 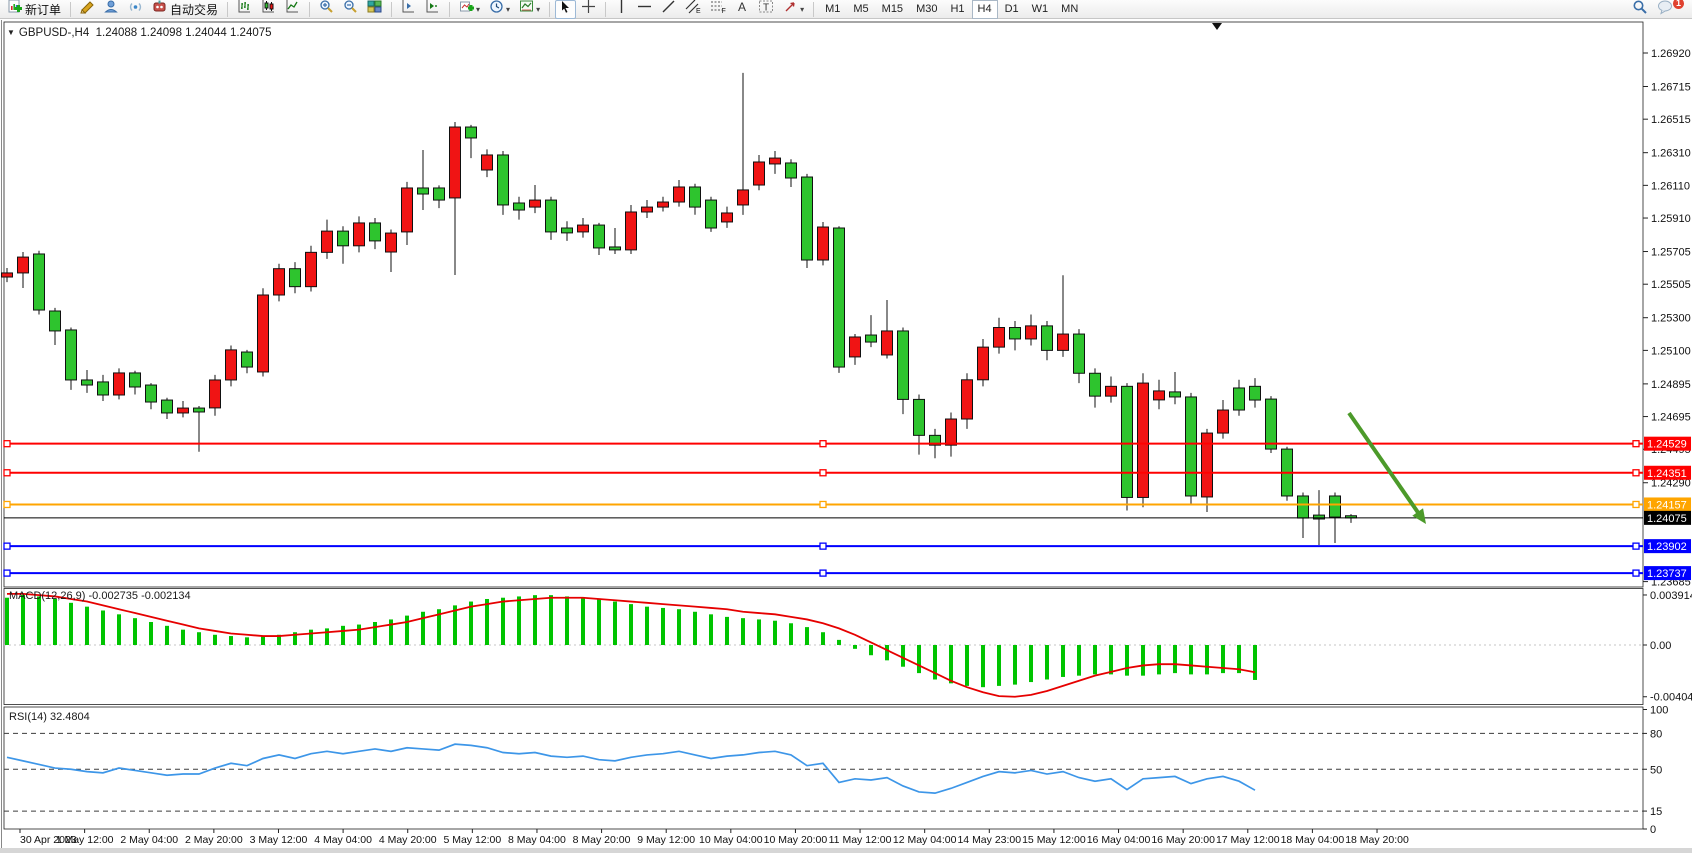 I want to click on signals-icon, so click(x=135, y=9).